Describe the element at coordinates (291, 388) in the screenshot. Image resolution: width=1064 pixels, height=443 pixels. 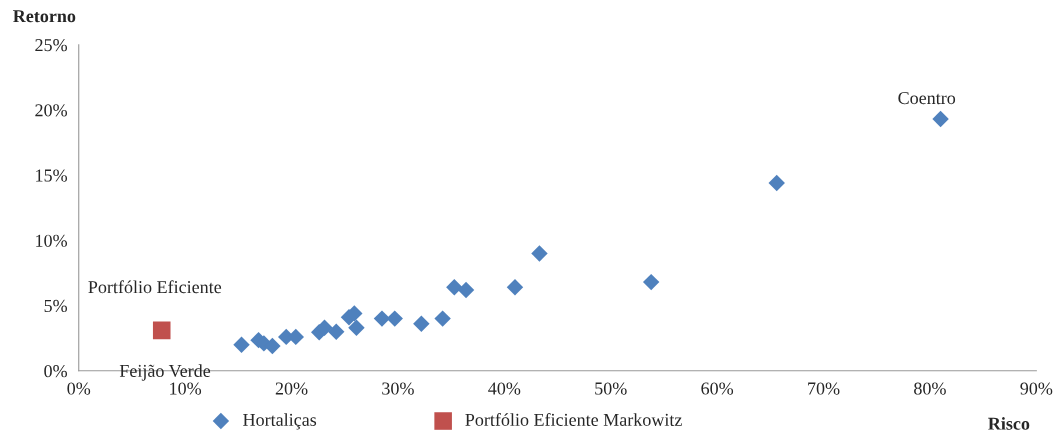
I see `x-tick-label: 20%` at that location.